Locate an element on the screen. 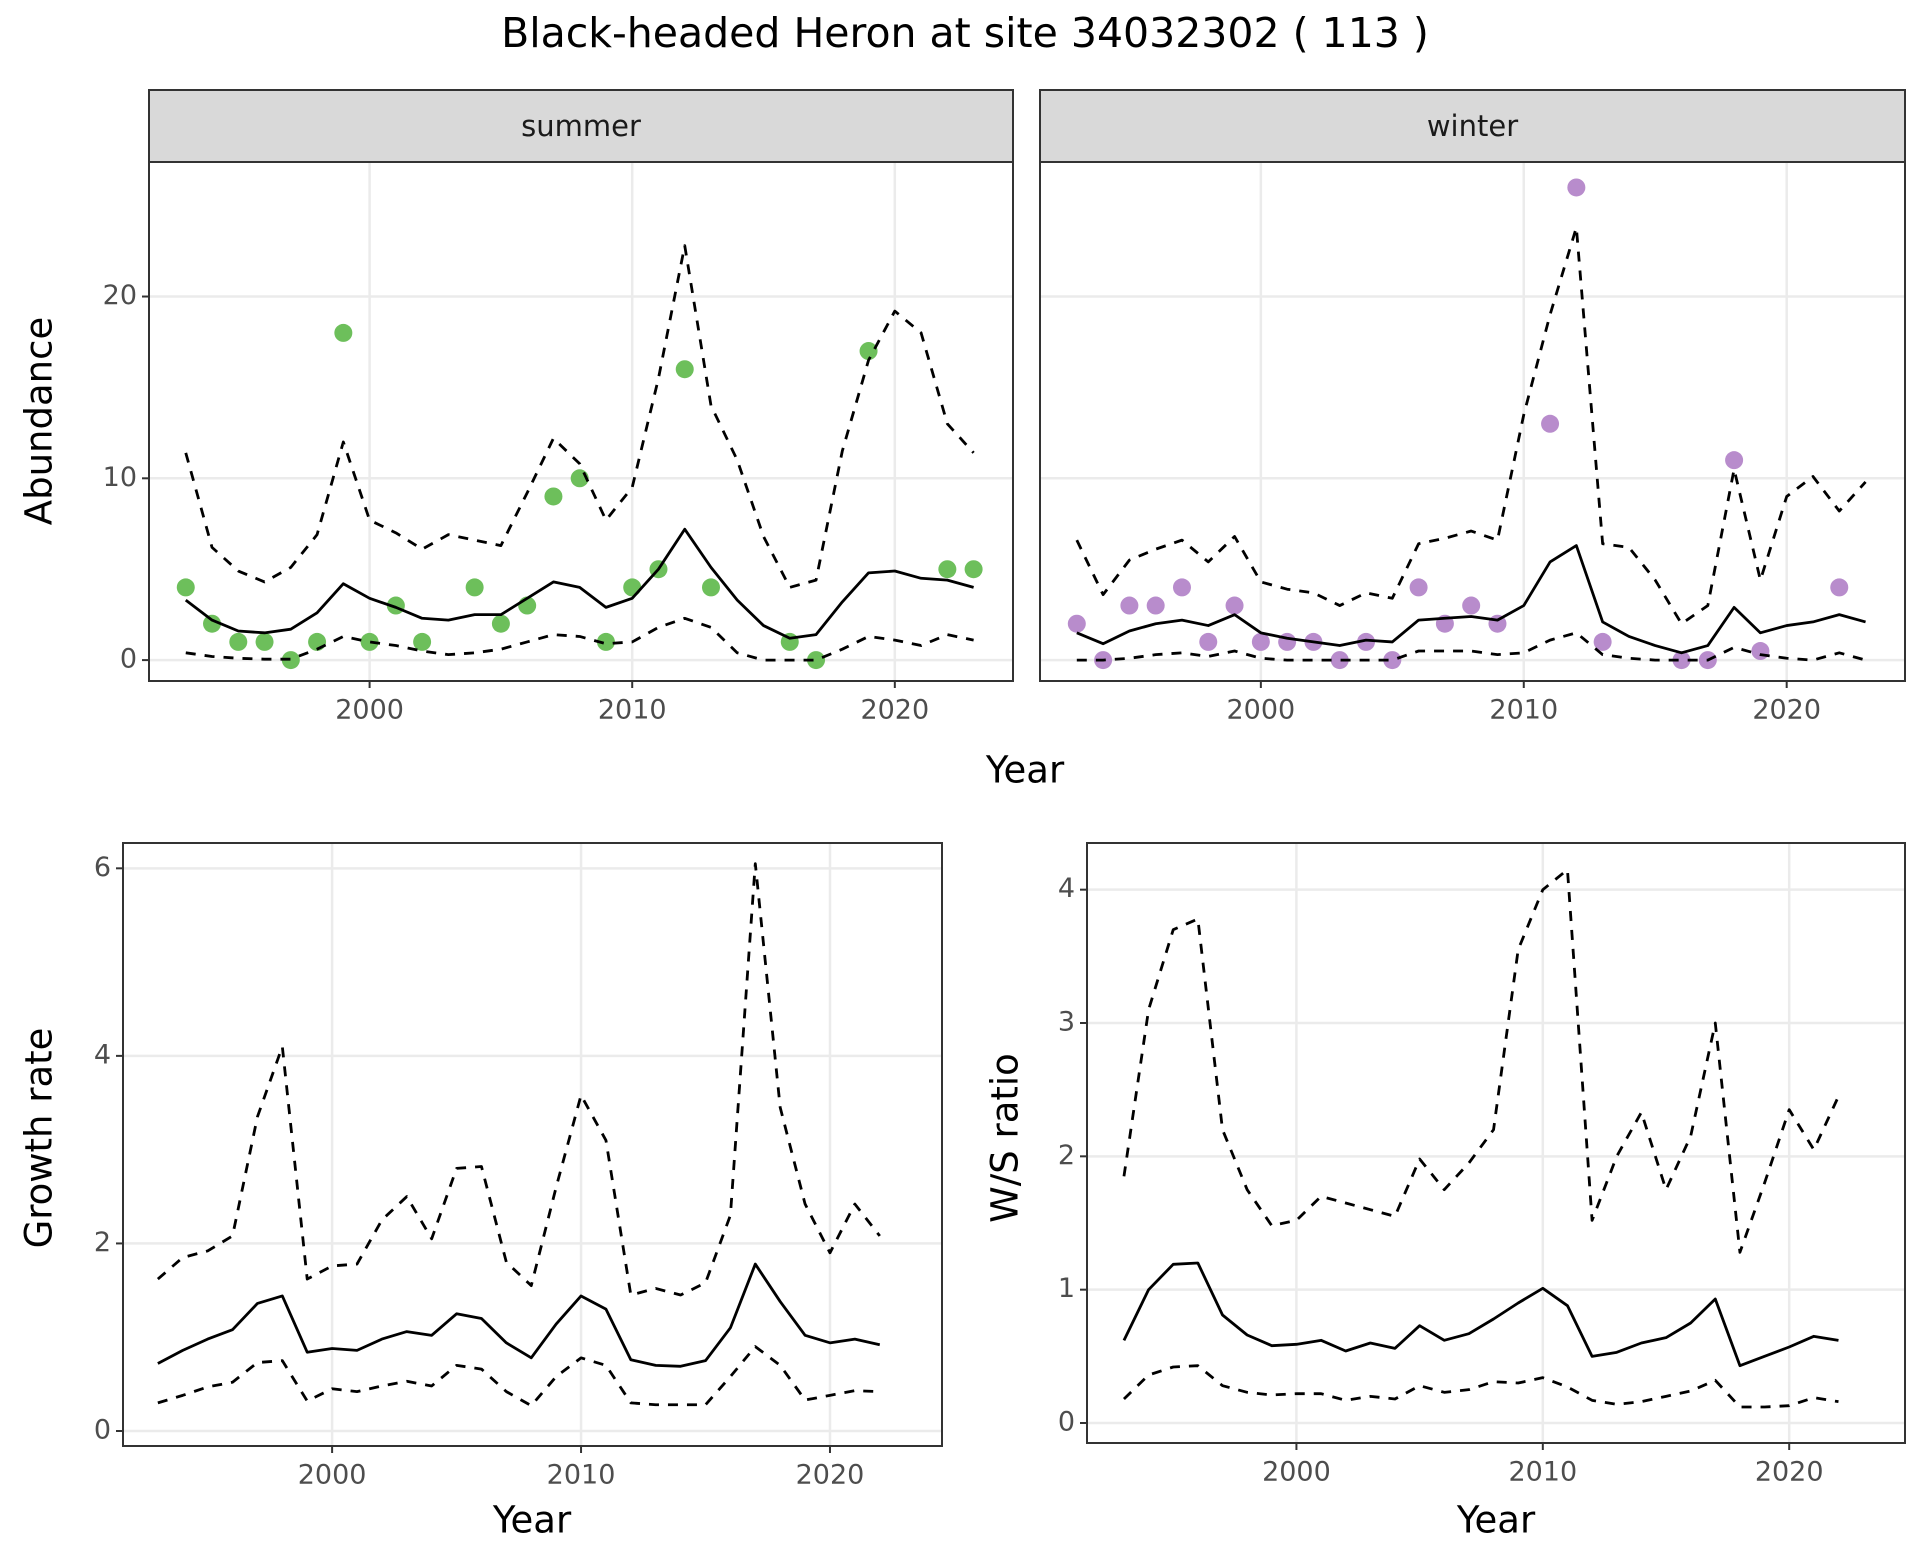 The height and width of the screenshot is (1560, 1920). y-tick-label: 1 is located at coordinates (1066, 1288).